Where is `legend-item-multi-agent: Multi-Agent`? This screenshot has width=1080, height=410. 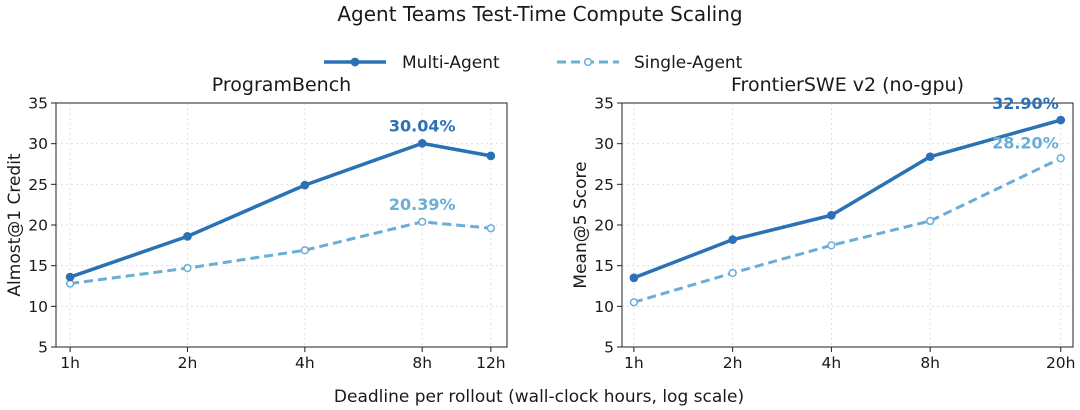 legend-item-multi-agent: Multi-Agent is located at coordinates (412, 63).